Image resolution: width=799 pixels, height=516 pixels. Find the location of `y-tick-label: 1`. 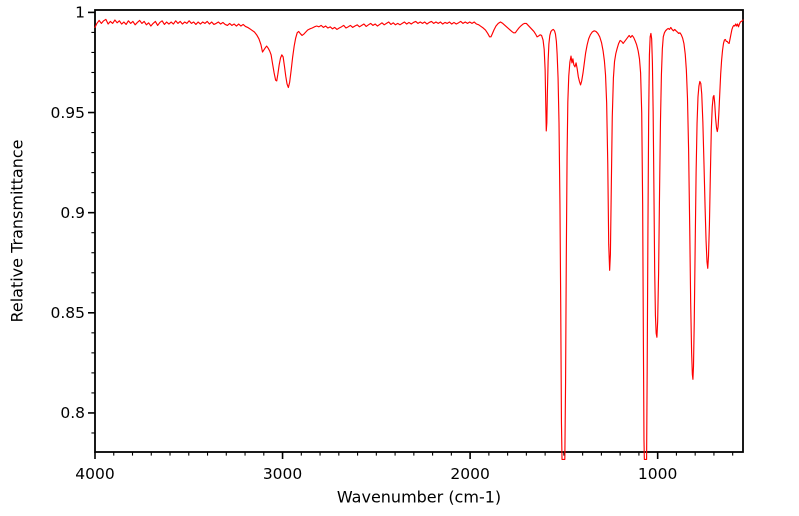

y-tick-label: 1 is located at coordinates (80, 13).